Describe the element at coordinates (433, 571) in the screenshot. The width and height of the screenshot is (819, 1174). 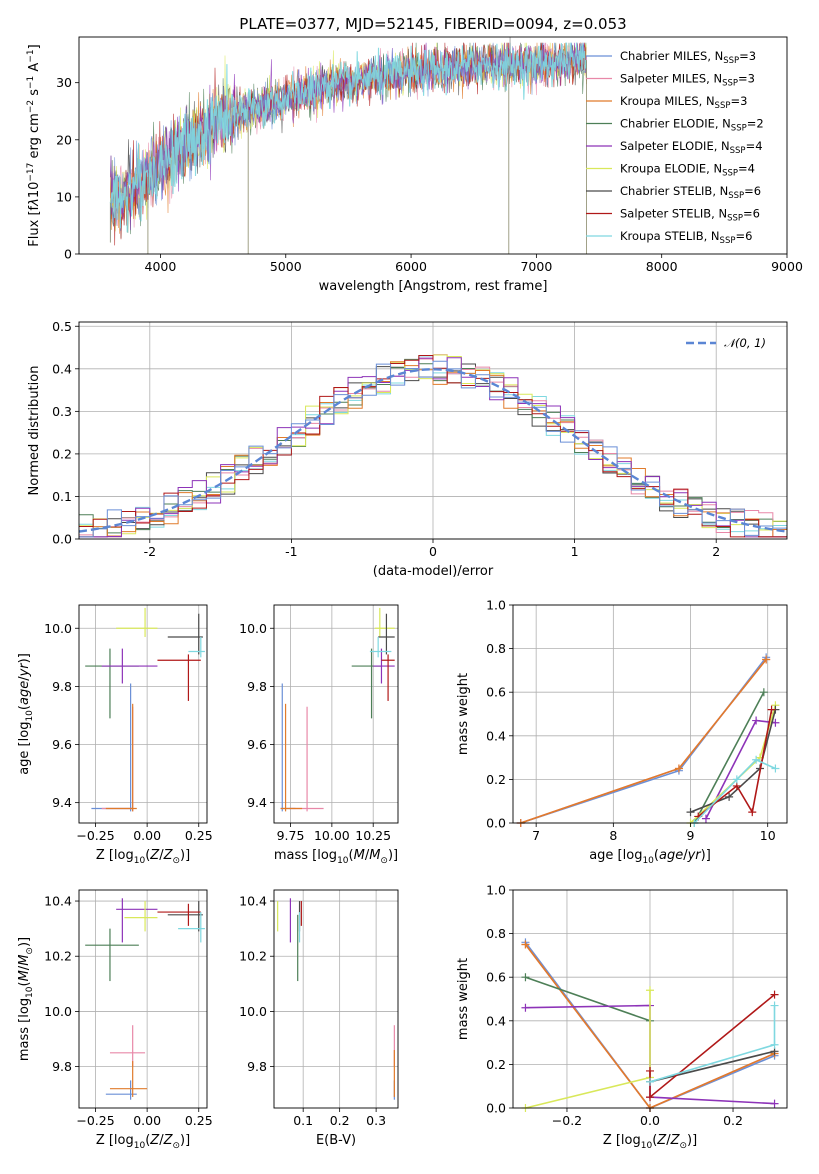
I see `x-axis-label: (data-model)/error` at that location.